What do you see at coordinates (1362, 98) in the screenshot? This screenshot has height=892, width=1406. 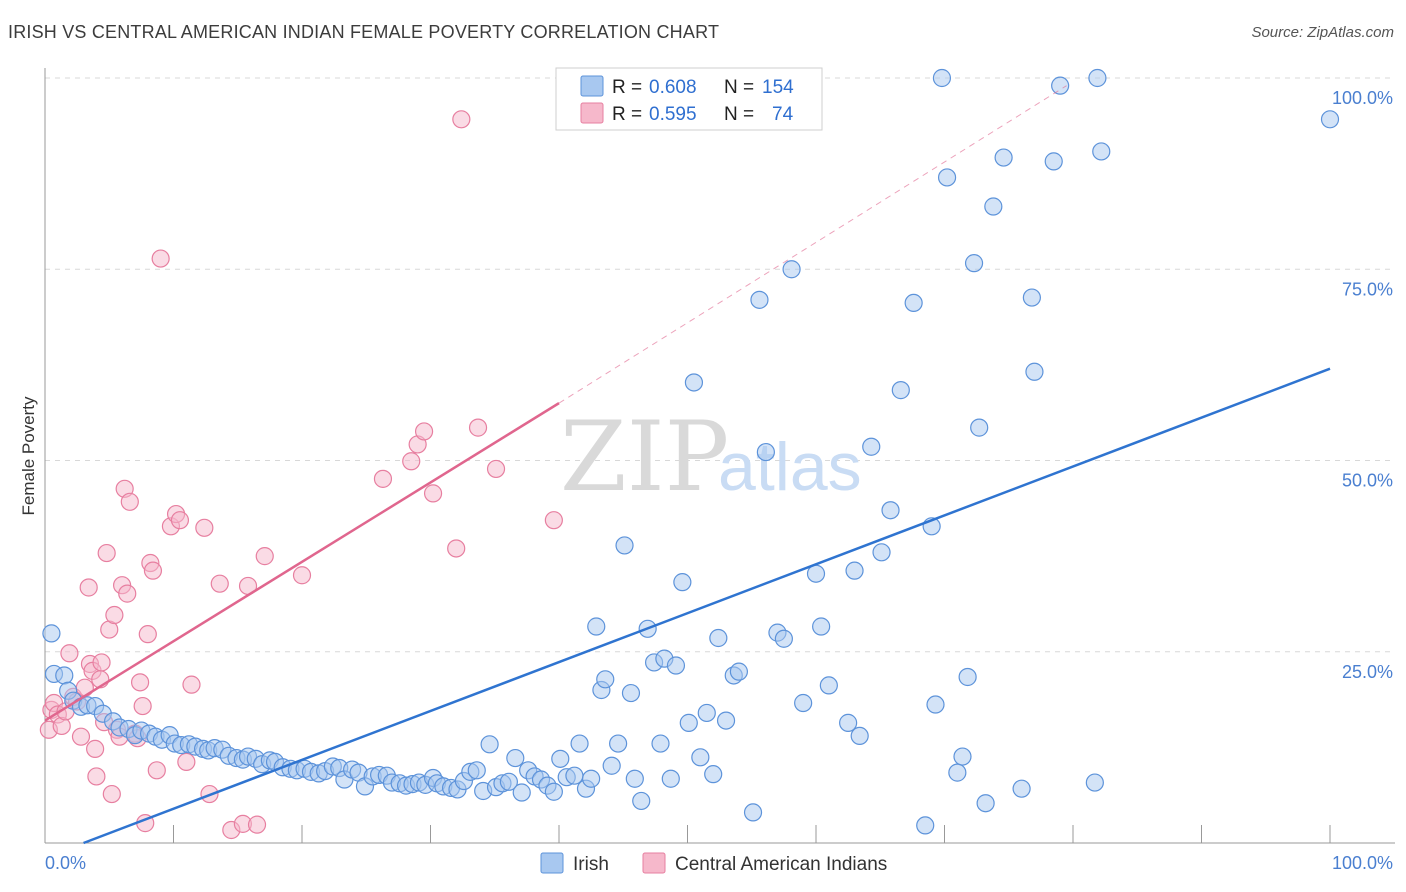 I see `y-tick-label: 100.0%` at bounding box center [1362, 98].